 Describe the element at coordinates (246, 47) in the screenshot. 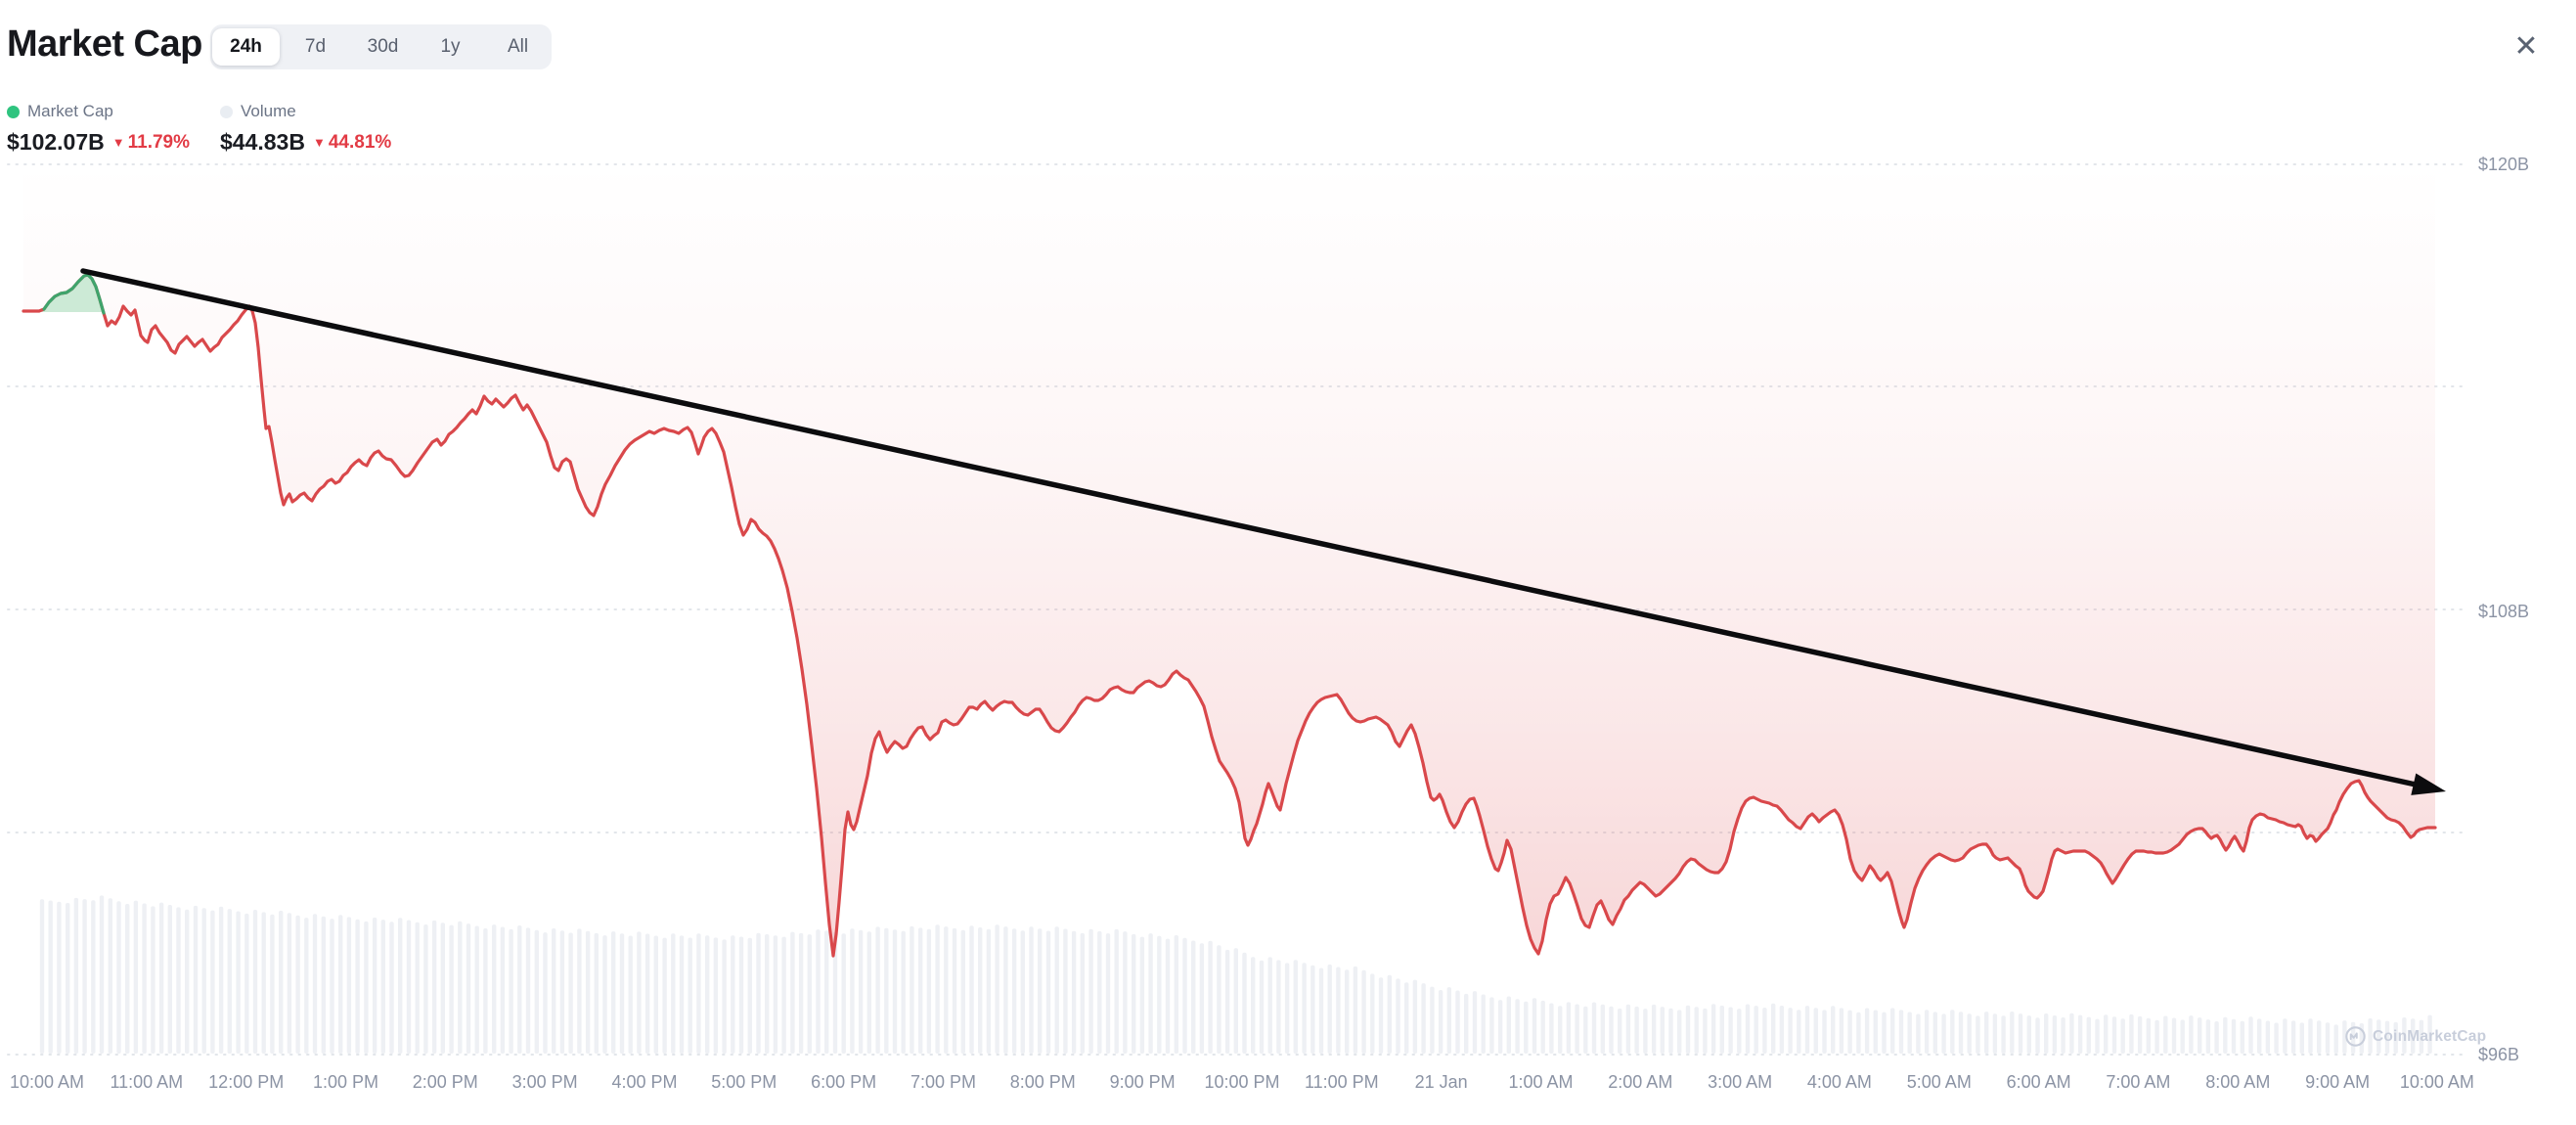

I see `tab-24h: 24h` at that location.